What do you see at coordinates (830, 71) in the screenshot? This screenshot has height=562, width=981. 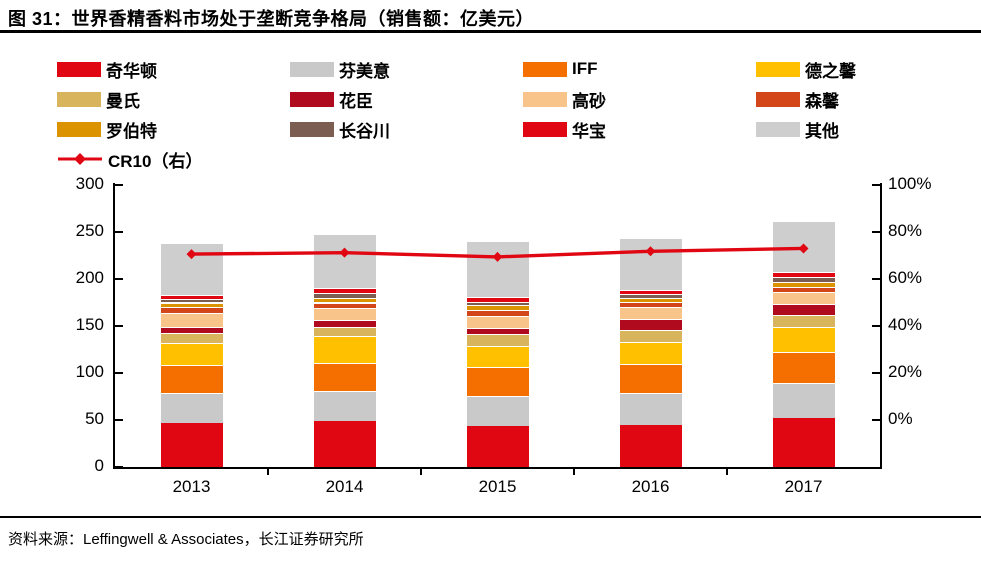 I see `legend-label: 德之馨` at bounding box center [830, 71].